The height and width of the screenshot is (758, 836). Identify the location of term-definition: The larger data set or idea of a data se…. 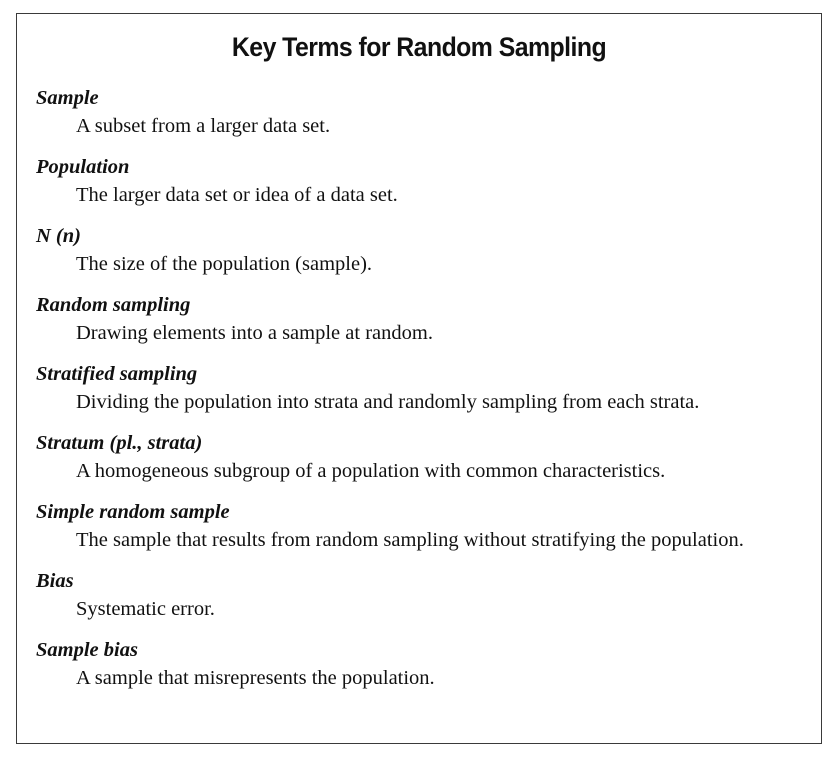
(237, 195).